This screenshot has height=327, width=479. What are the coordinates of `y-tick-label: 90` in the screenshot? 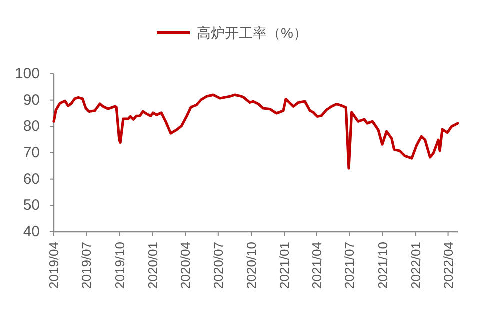 It's located at (31, 100).